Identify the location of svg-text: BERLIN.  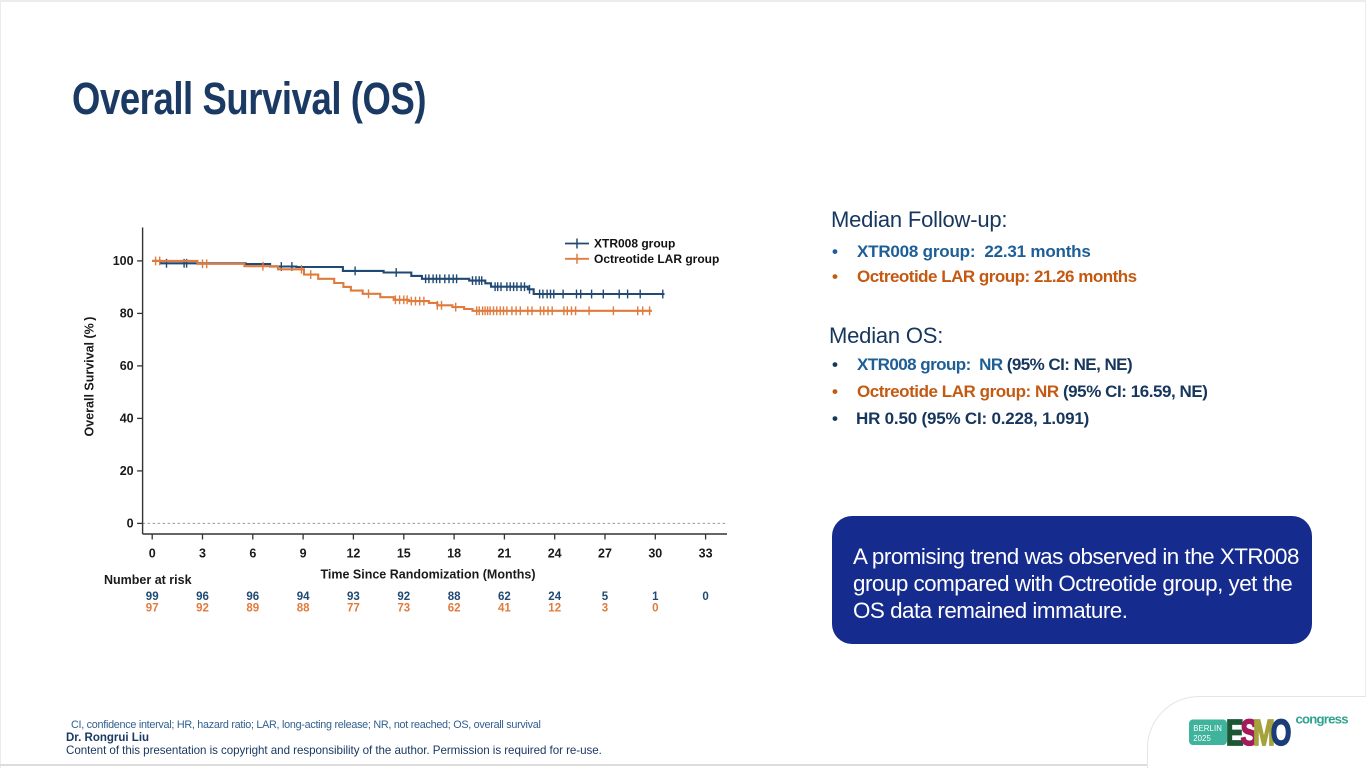
(1207, 728).